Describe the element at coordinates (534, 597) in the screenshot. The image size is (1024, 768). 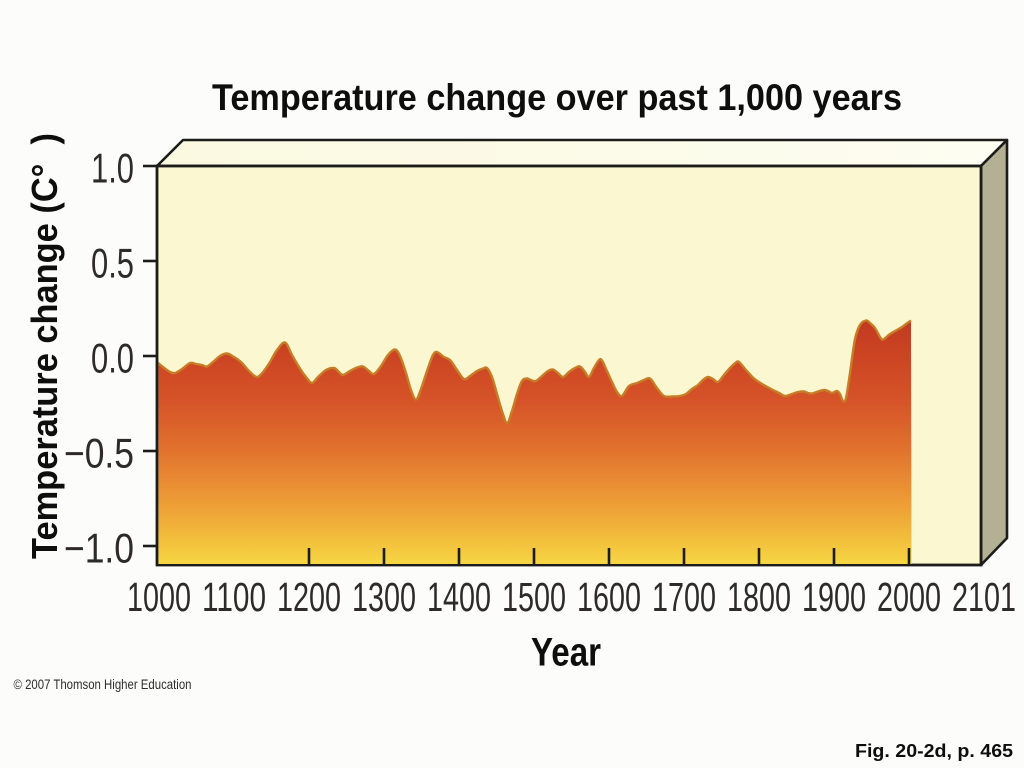
I see `svg-text: 1500` at that location.